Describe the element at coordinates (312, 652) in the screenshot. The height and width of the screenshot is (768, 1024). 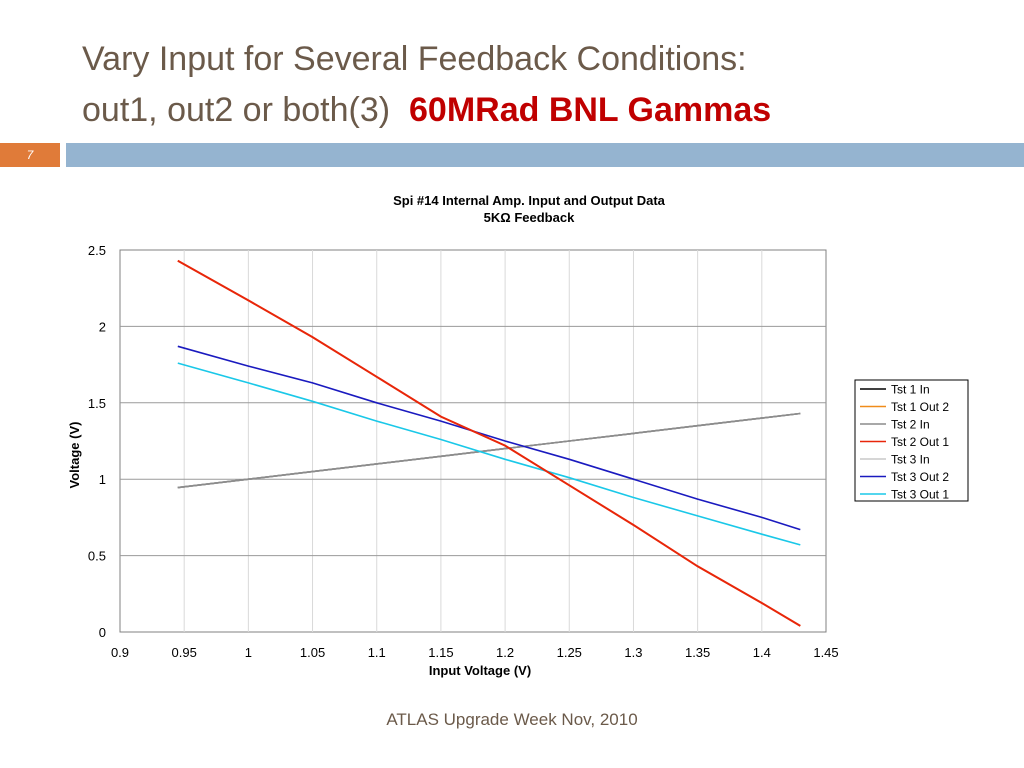
I see `x-tick-label: 1.05` at that location.